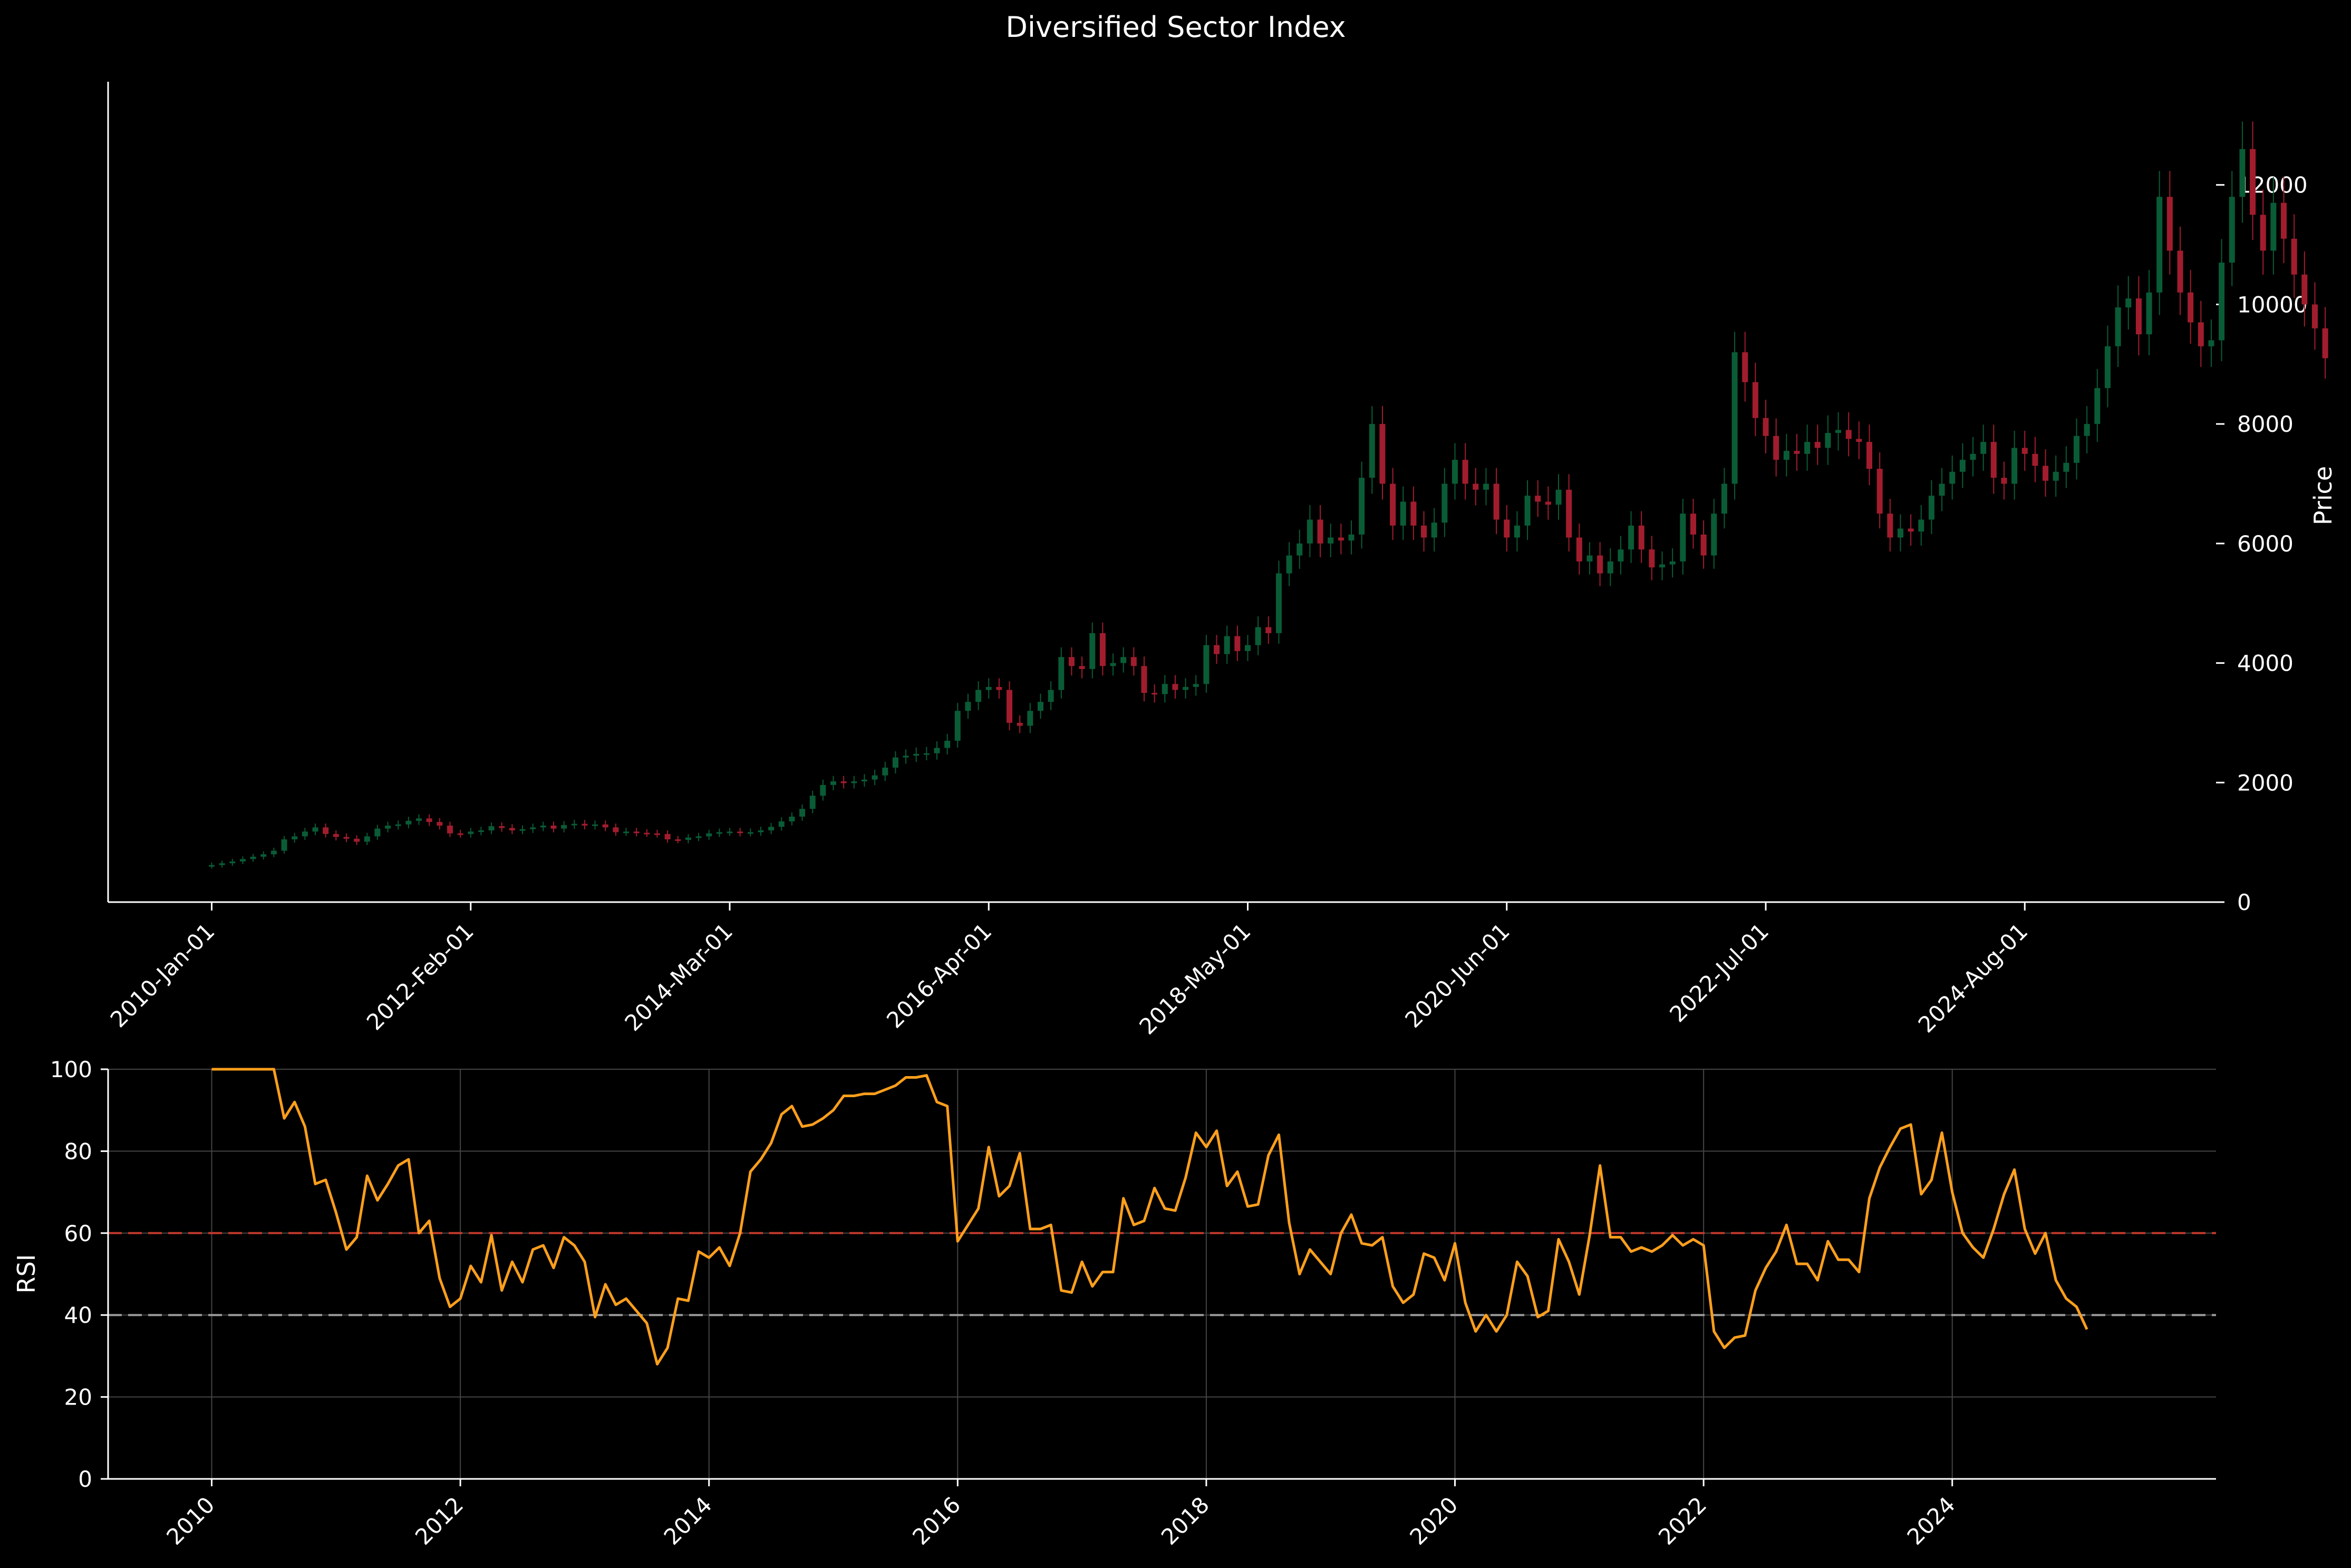  Describe the element at coordinates (2265, 424) in the screenshot. I see `price-y-tick-label: 8000` at that location.